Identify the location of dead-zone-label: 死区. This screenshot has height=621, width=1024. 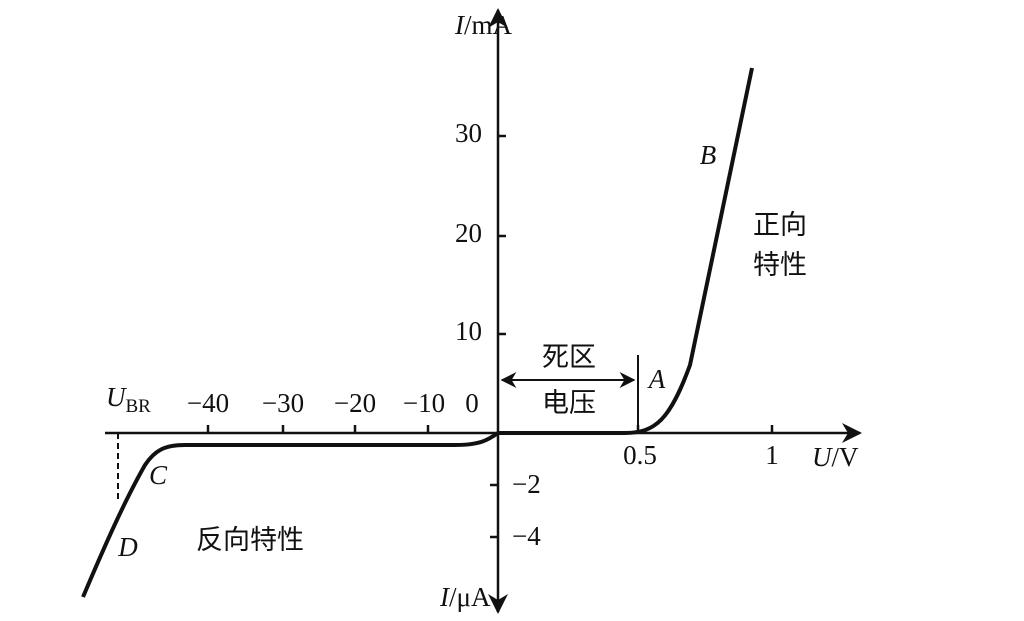
(569, 357).